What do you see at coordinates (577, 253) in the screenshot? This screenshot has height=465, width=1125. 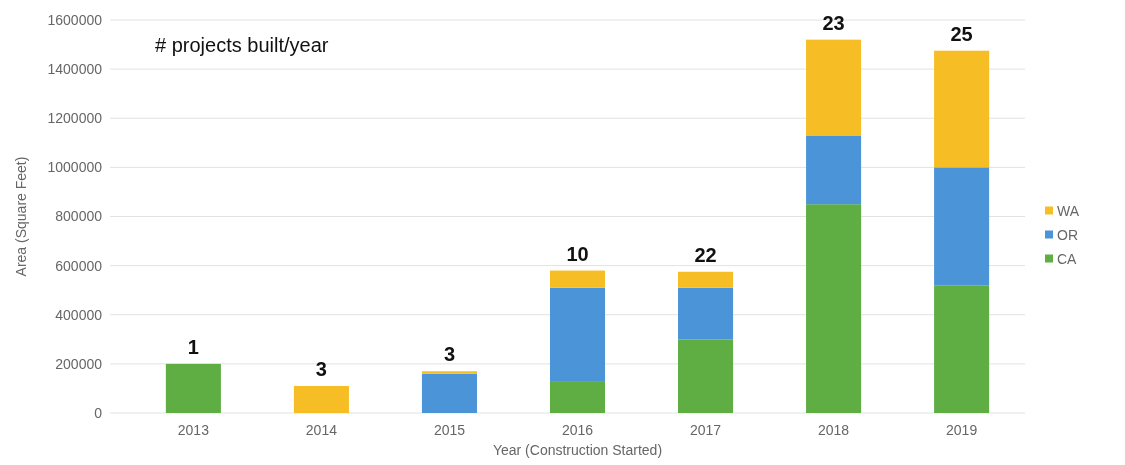 I see `annotation: 10` at bounding box center [577, 253].